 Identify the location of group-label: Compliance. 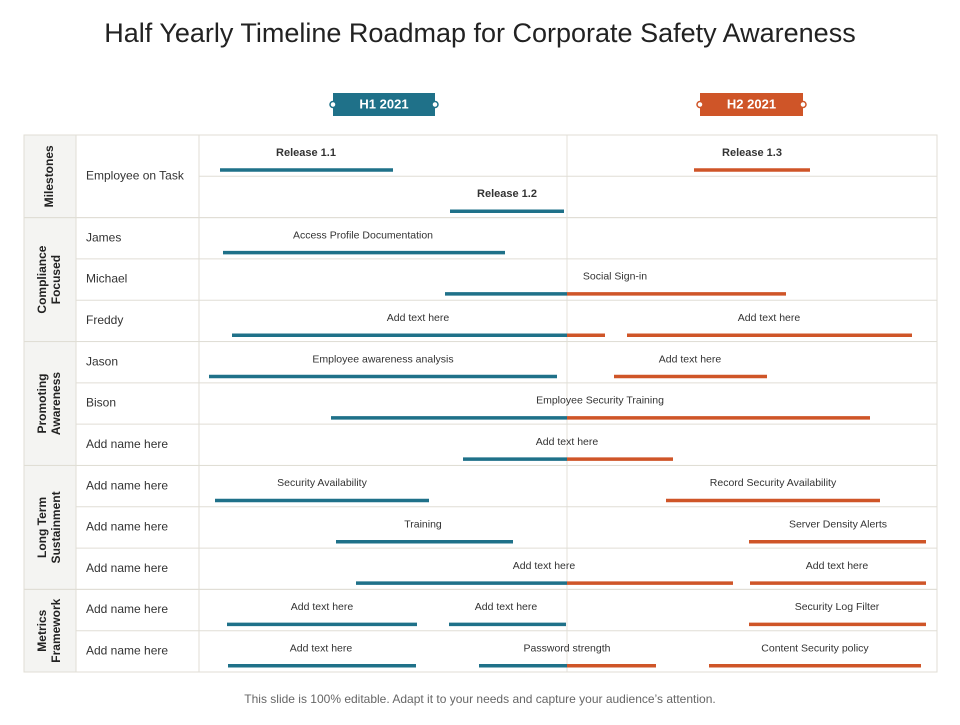
(42, 279).